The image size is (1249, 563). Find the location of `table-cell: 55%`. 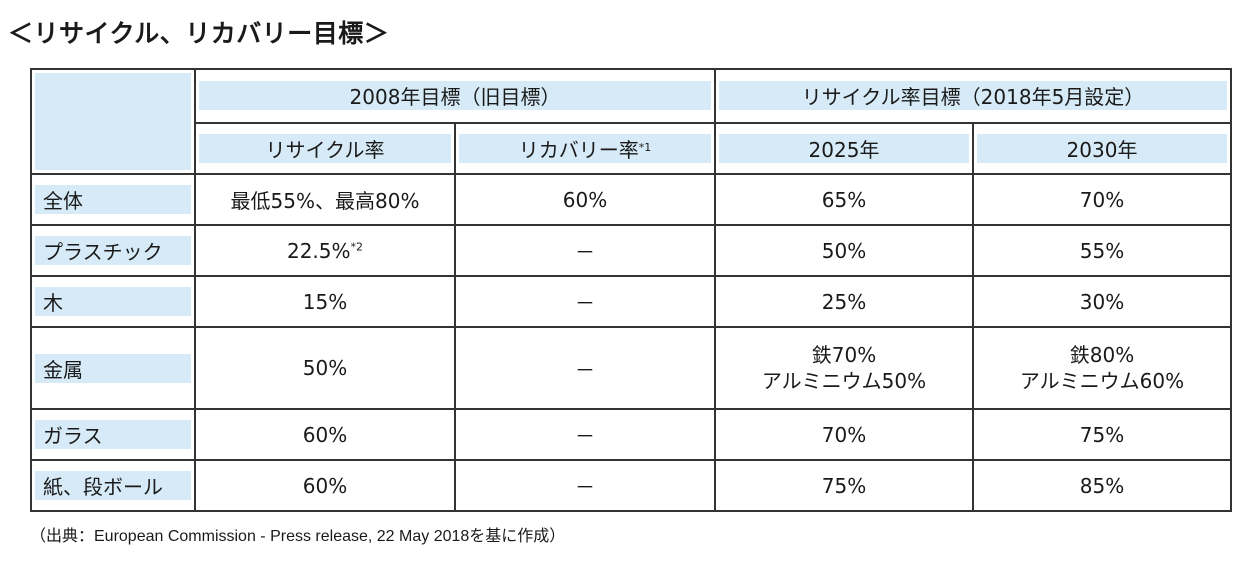

table-cell: 55% is located at coordinates (1102, 250).